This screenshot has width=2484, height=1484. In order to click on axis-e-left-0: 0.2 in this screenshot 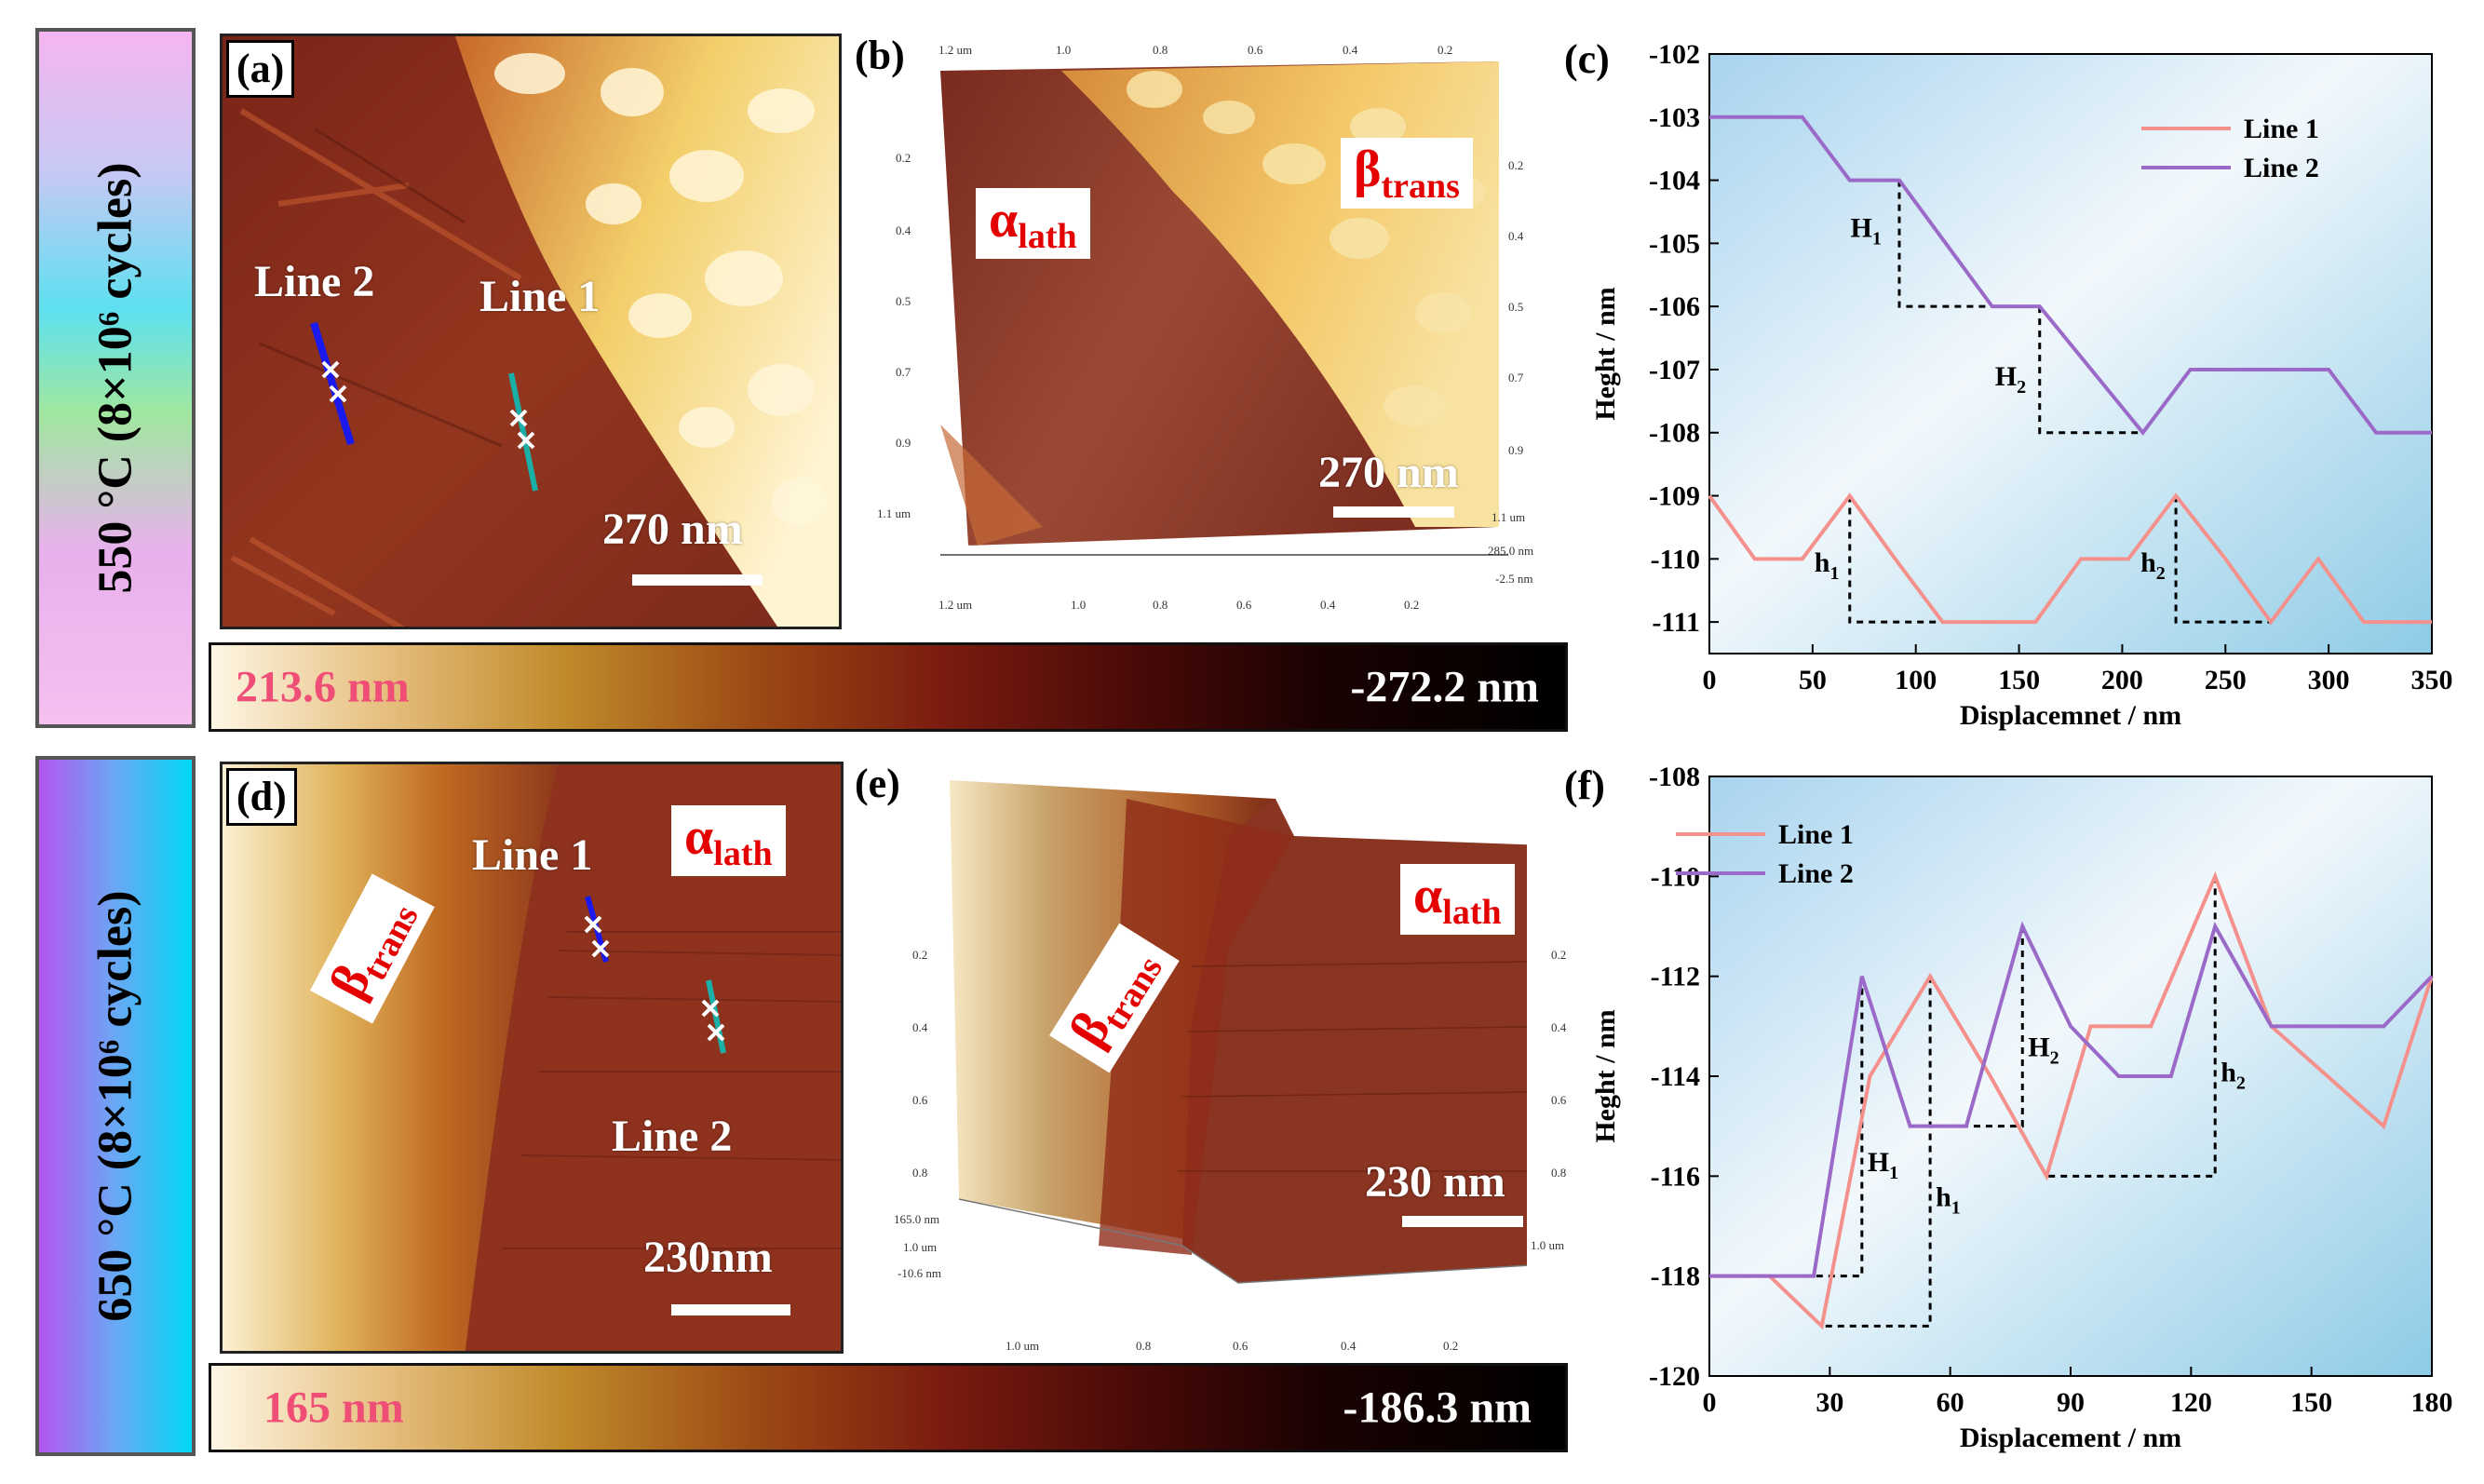, I will do `click(920, 955)`.